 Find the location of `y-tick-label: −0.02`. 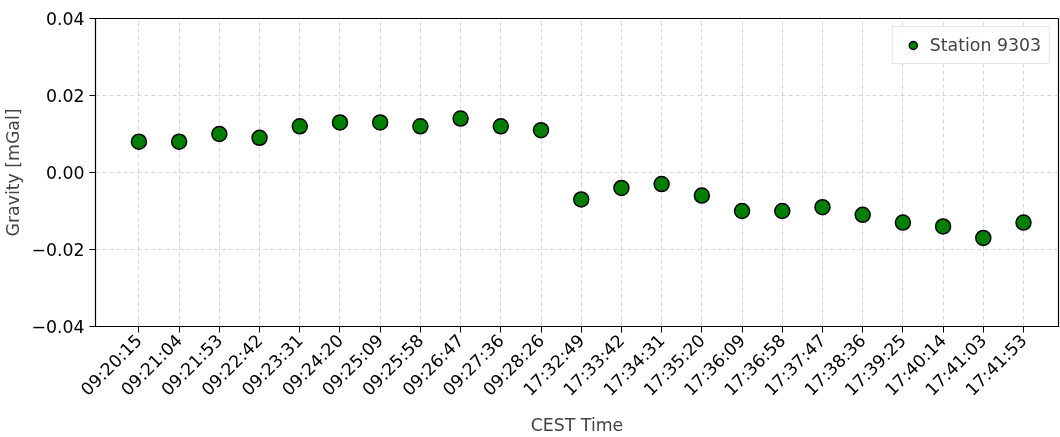

y-tick-label: −0.02 is located at coordinates (58, 250).